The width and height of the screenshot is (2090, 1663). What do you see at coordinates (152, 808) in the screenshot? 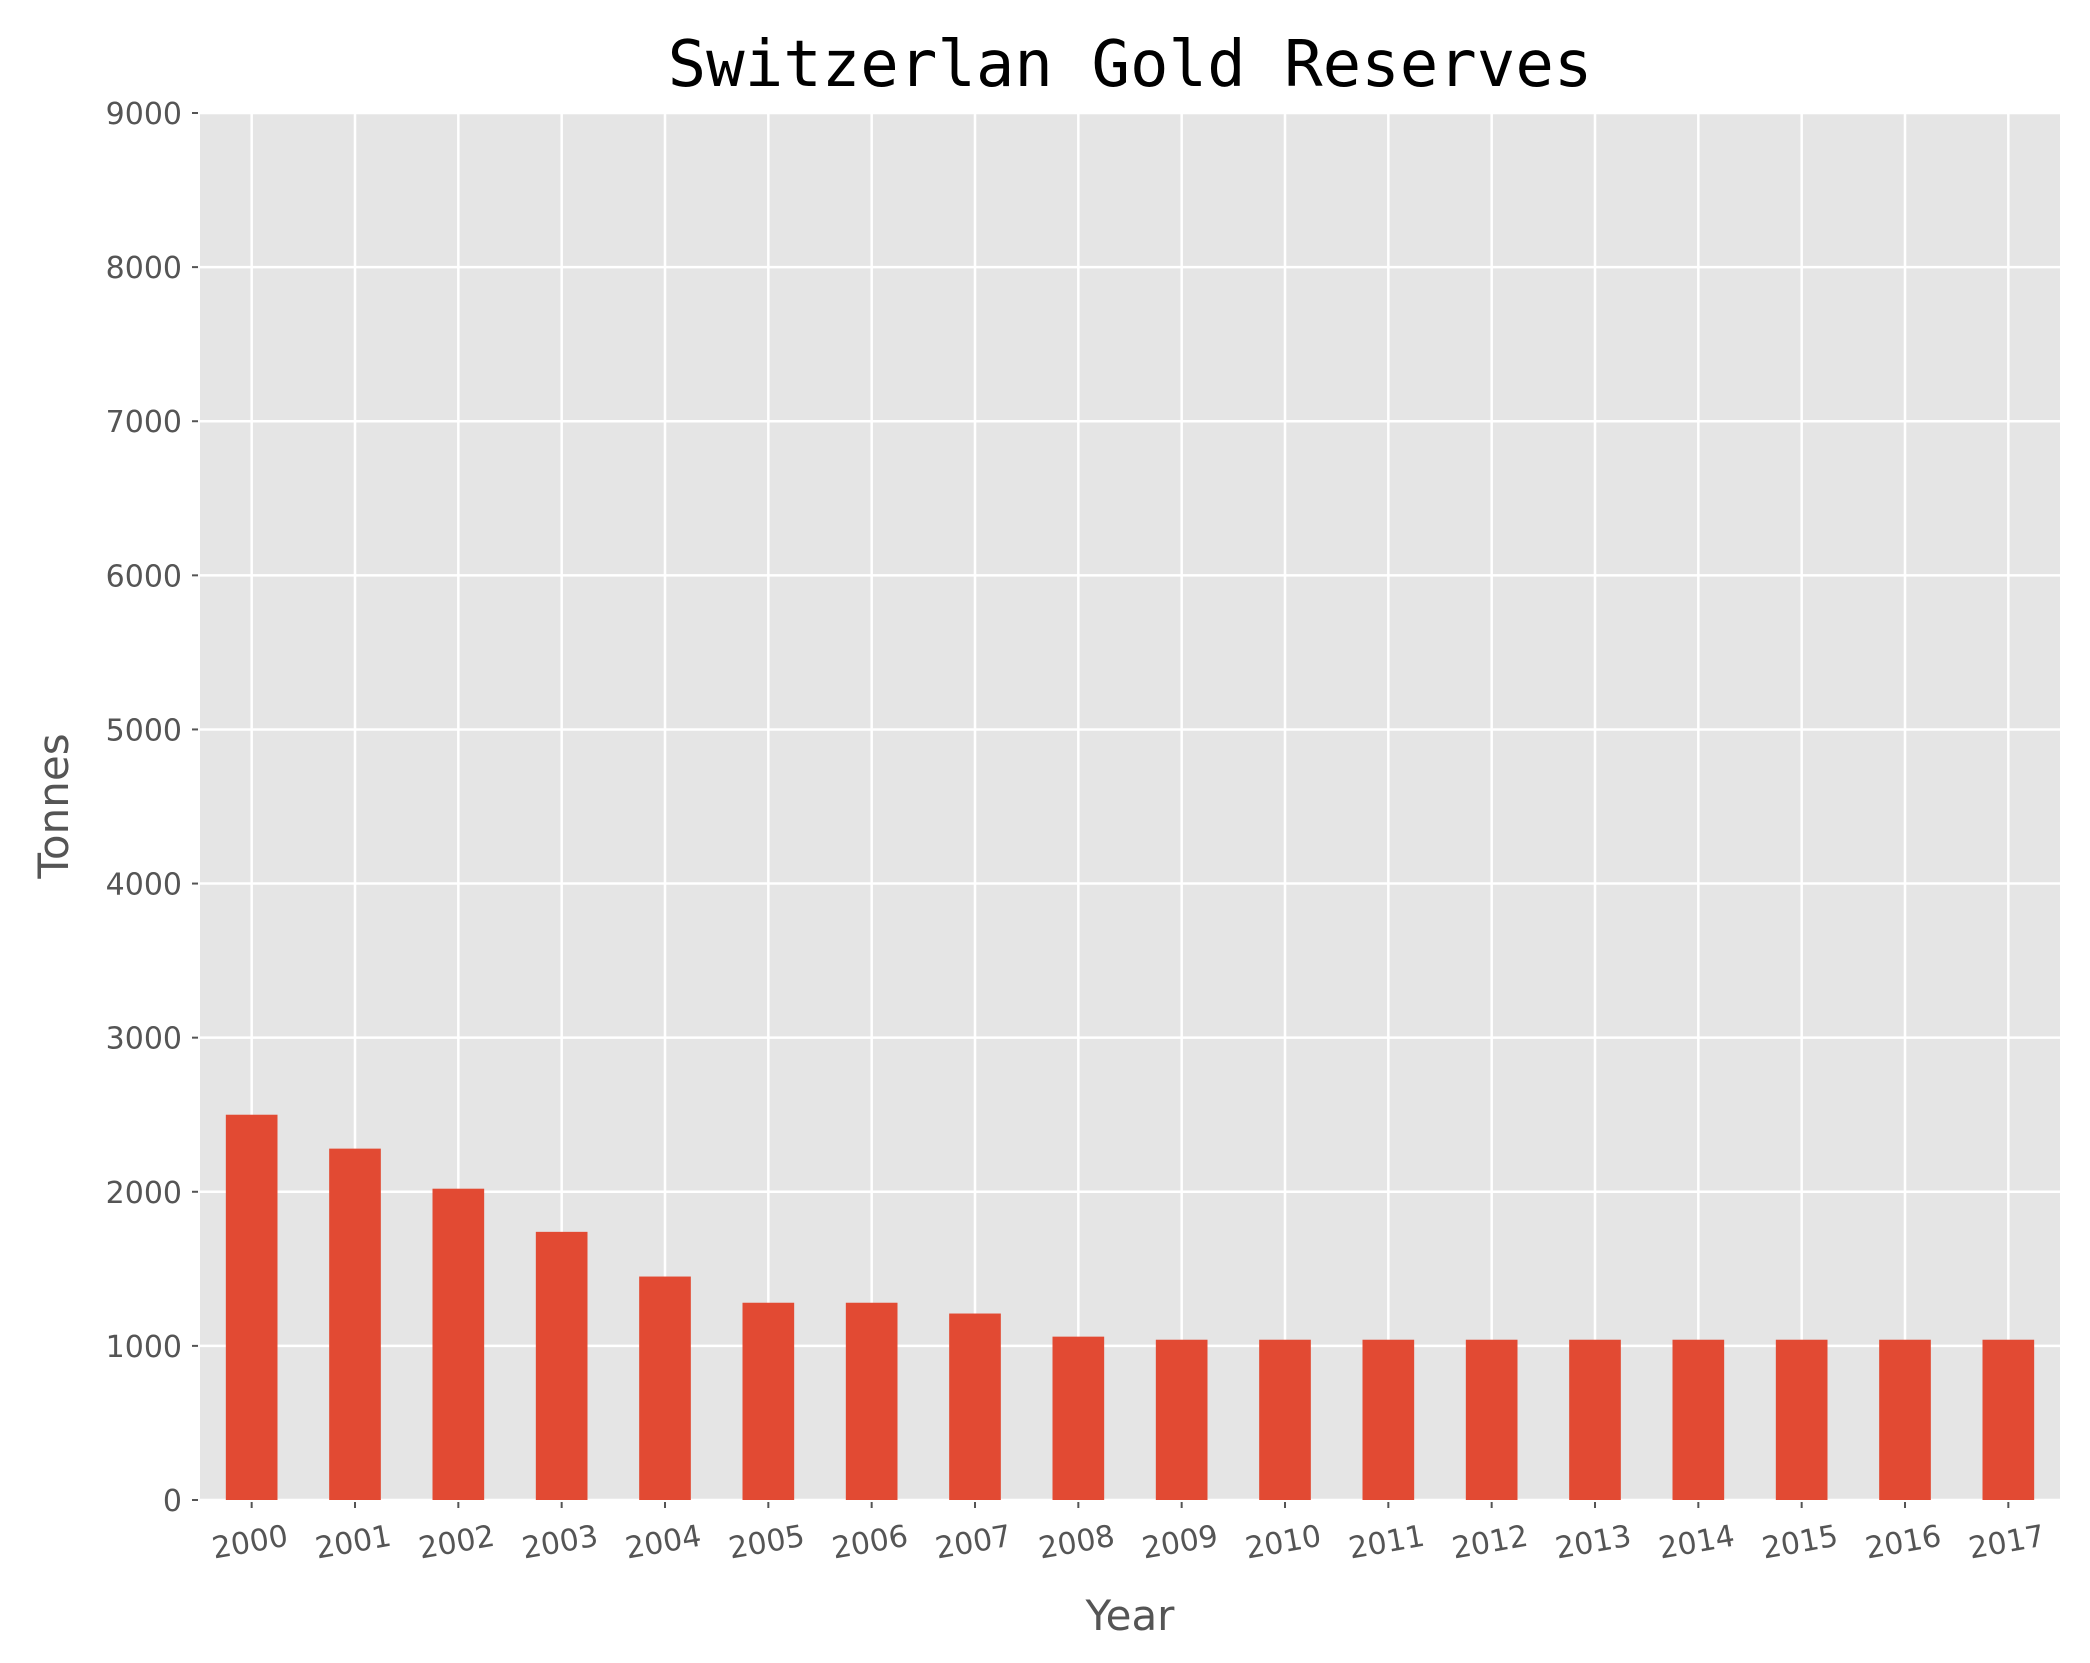
I see `y-axis-ticks: 0 1000 2000 3000 4000 5000 6000 7000 8000 9000` at bounding box center [152, 808].